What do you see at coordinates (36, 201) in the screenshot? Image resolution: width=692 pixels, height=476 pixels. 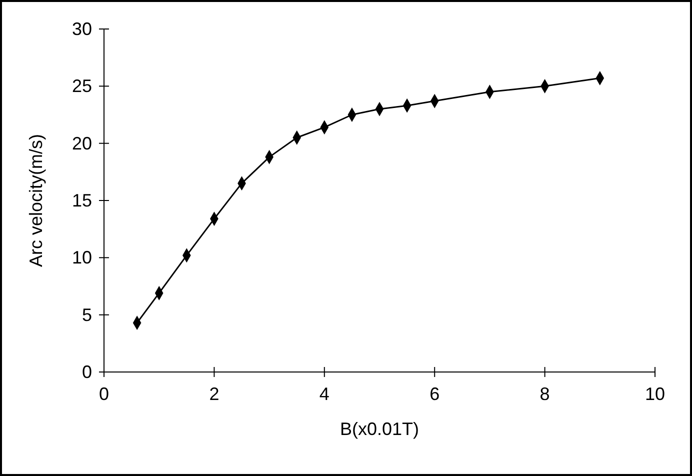 I see `y-axis-title: Arc velocity(m/s)` at bounding box center [36, 201].